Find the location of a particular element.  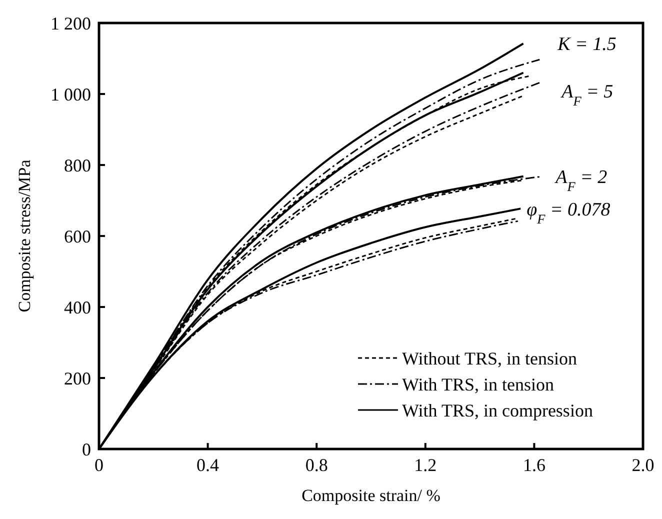

x-tick-label: 0 is located at coordinates (99, 465).